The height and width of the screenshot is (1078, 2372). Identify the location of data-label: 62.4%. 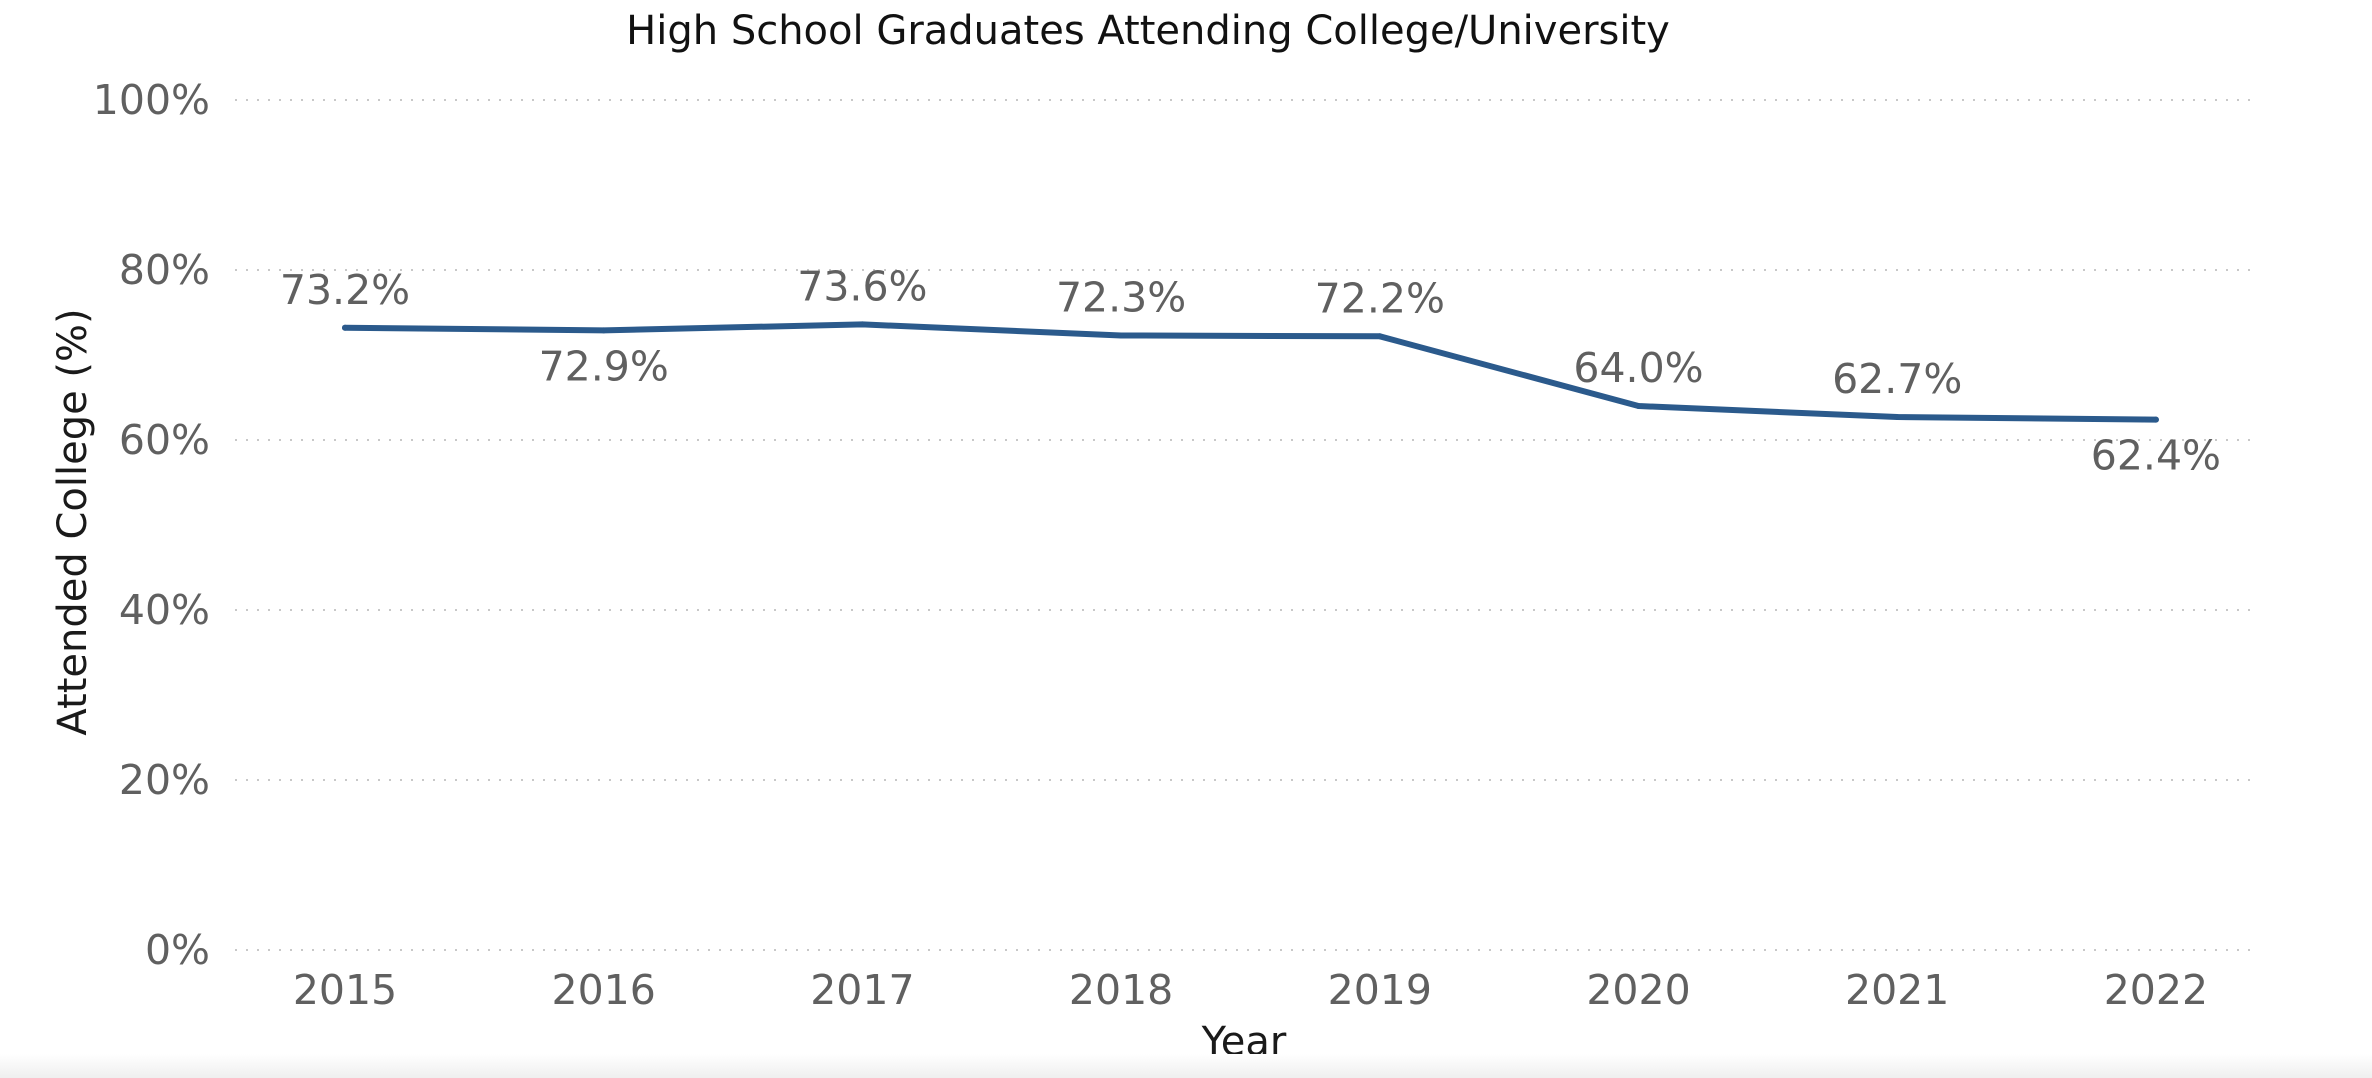
(2156, 456).